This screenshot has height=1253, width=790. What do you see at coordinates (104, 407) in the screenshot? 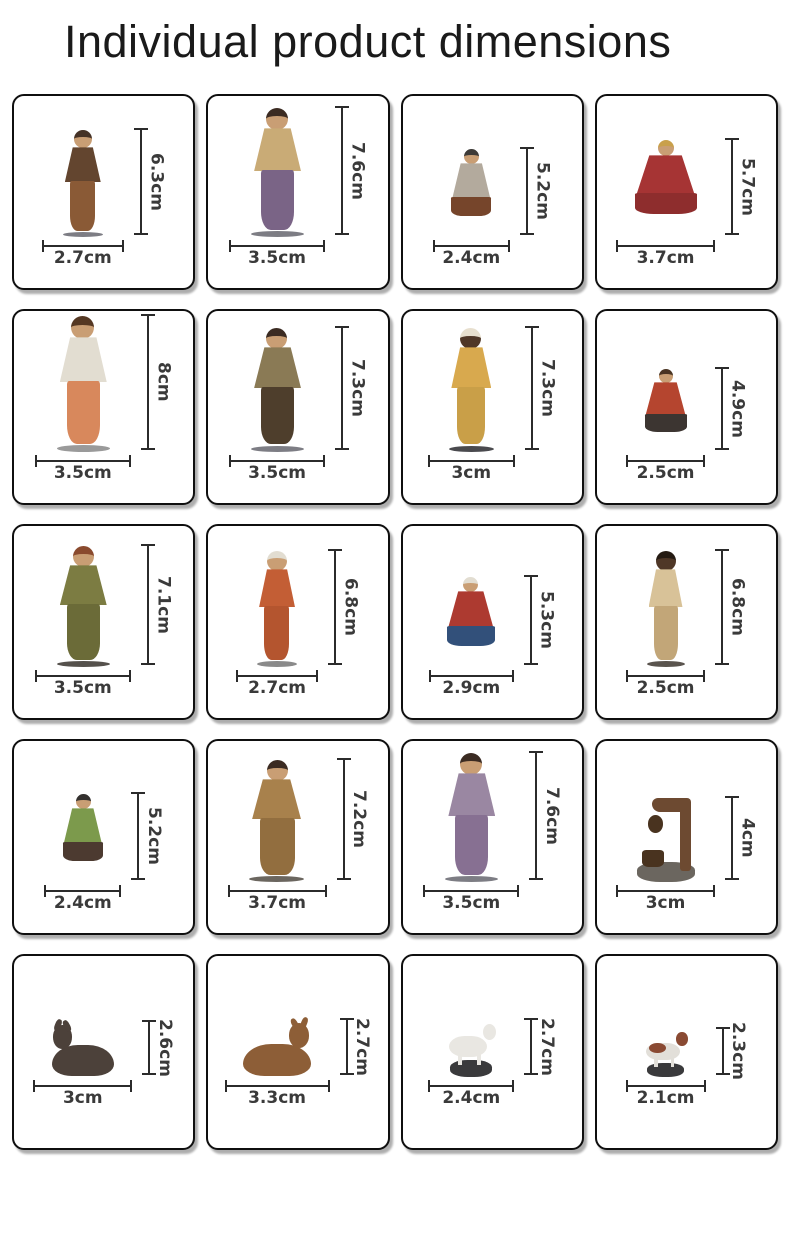
I see `product-card: 3.5cm 8cm` at bounding box center [104, 407].